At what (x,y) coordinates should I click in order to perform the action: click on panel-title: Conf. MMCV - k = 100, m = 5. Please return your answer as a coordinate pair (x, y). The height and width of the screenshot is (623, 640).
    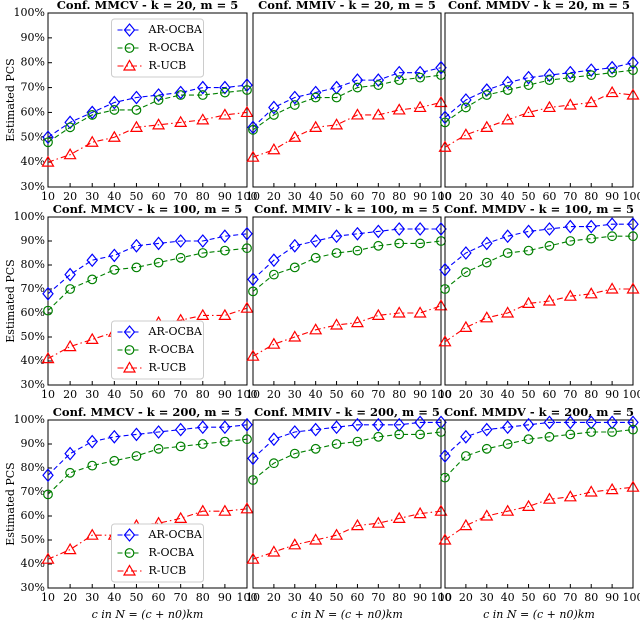
    Looking at the image, I should click on (147, 209).